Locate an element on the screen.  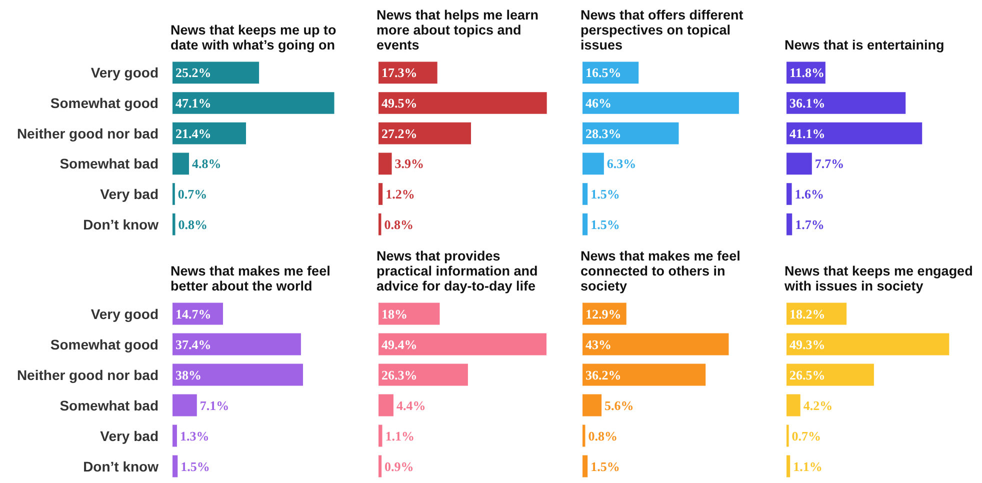
data-label: 1.3% is located at coordinates (195, 436).